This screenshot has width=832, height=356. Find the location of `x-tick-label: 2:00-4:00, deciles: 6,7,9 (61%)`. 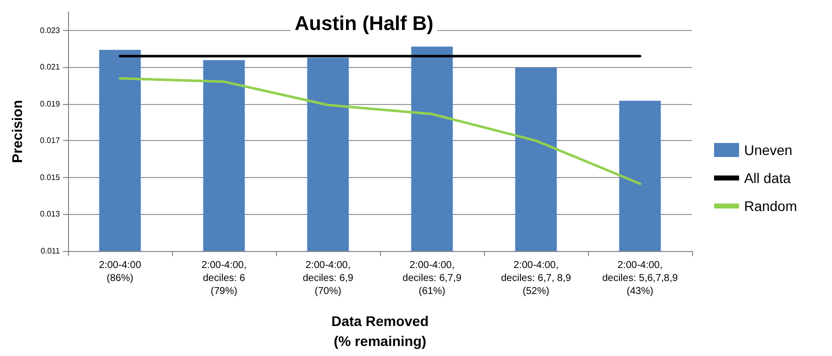

x-tick-label: 2:00-4:00, deciles: 6,7,9 (61%) is located at coordinates (432, 278).